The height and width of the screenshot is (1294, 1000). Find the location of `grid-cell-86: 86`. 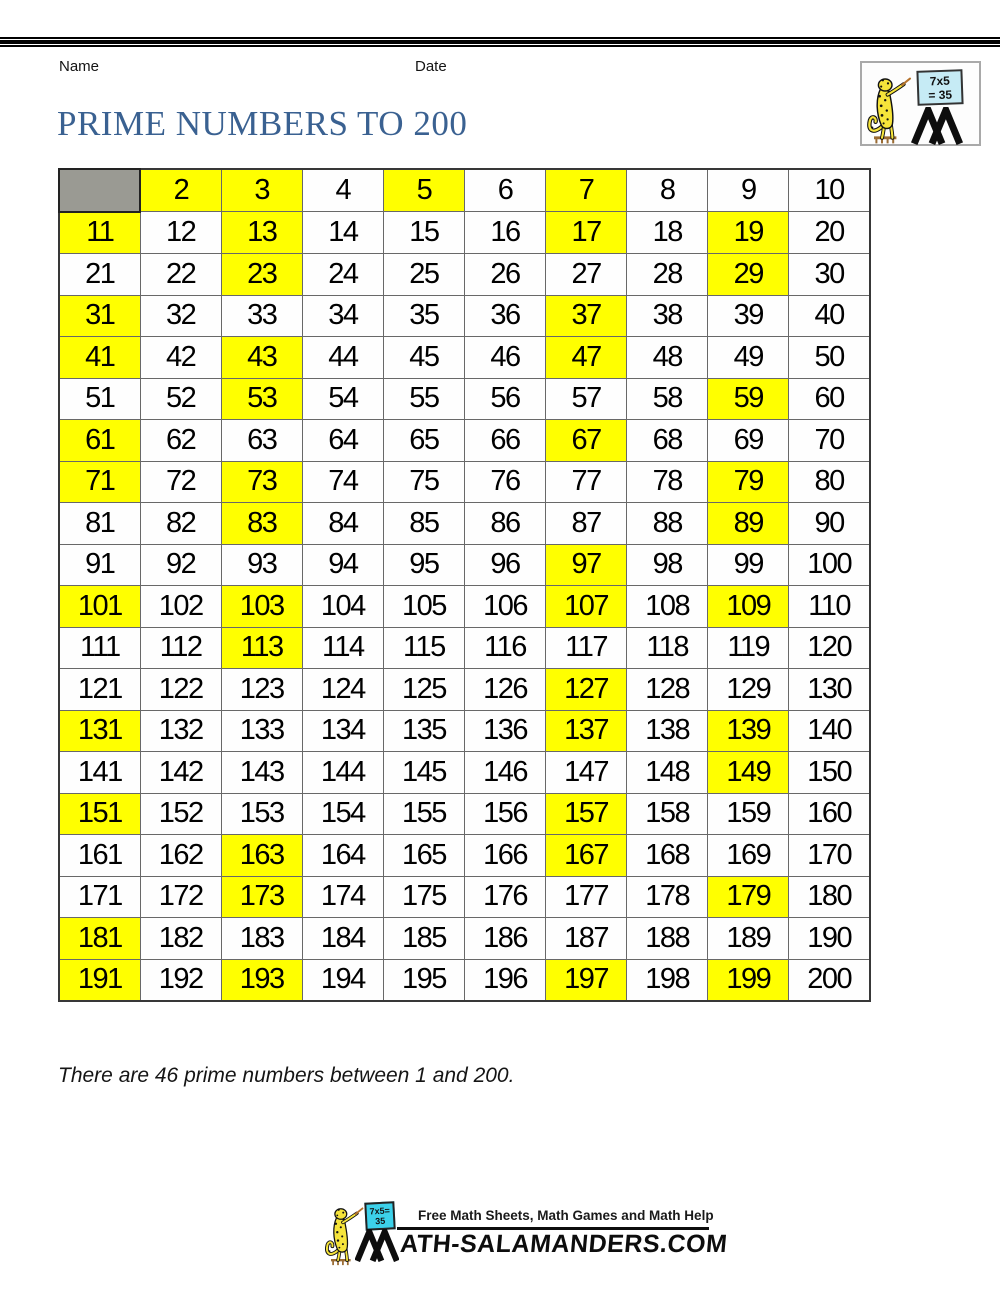

grid-cell-86: 86 is located at coordinates (505, 523).